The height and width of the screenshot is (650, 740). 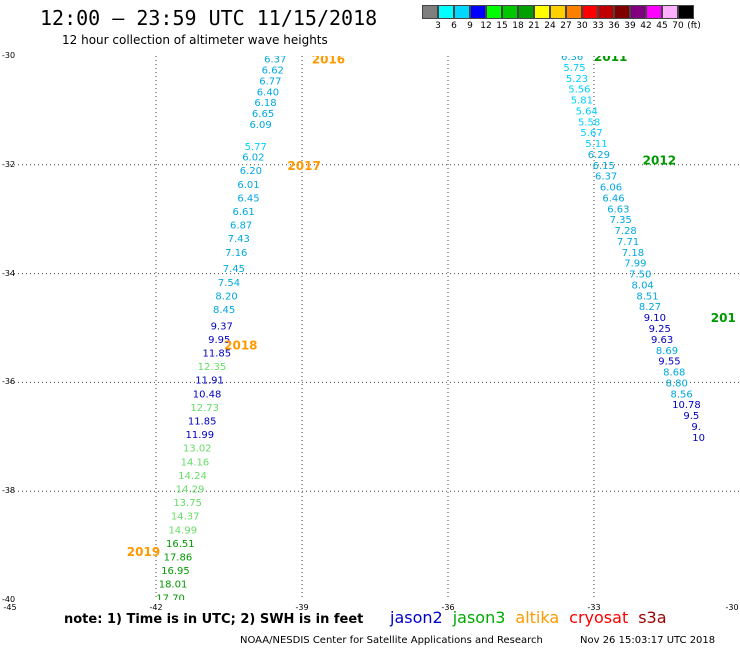 What do you see at coordinates (328, 61) in the screenshot?
I see `time-label: 2016` at bounding box center [328, 61].